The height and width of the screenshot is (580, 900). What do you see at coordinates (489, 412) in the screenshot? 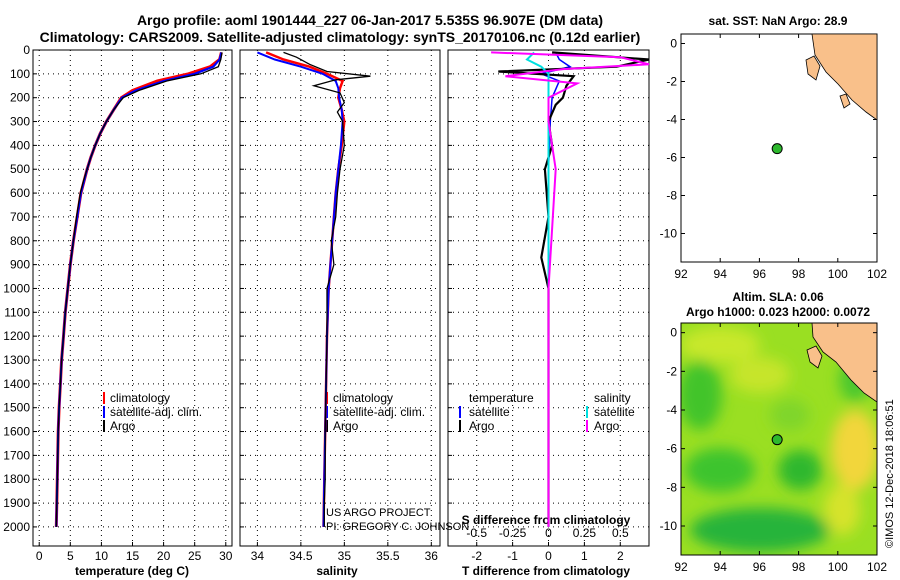
I see `legend-t-satellite-label: satellite` at bounding box center [489, 412].